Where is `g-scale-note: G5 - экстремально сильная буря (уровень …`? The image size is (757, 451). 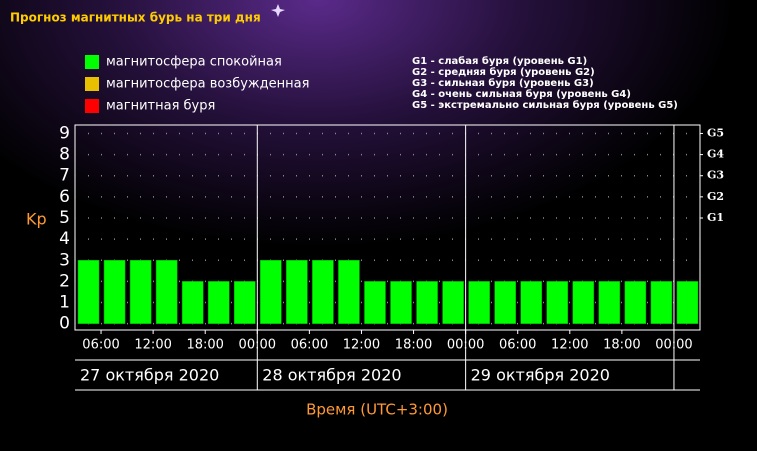
g-scale-note: G5 - экстремально сильная буря (уровень … is located at coordinates (545, 105).